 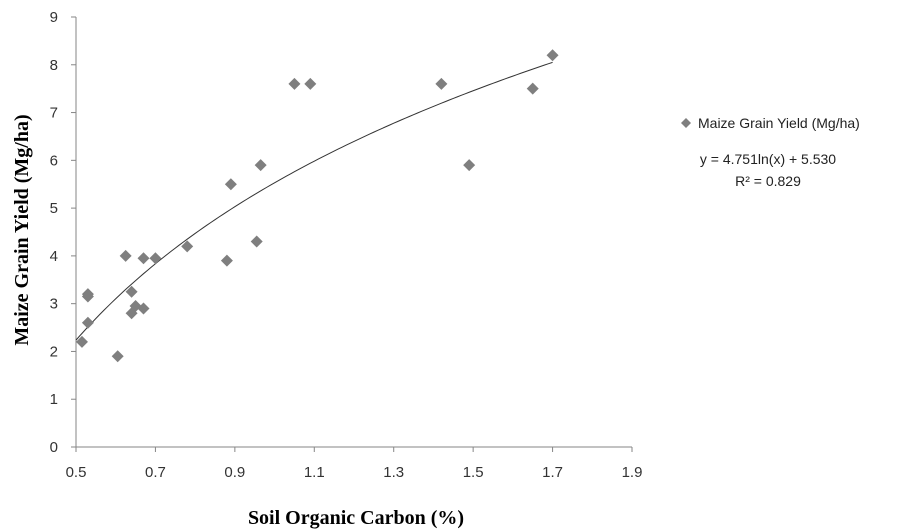 What do you see at coordinates (632, 472) in the screenshot?
I see `x-tick-label: 1.9` at bounding box center [632, 472].